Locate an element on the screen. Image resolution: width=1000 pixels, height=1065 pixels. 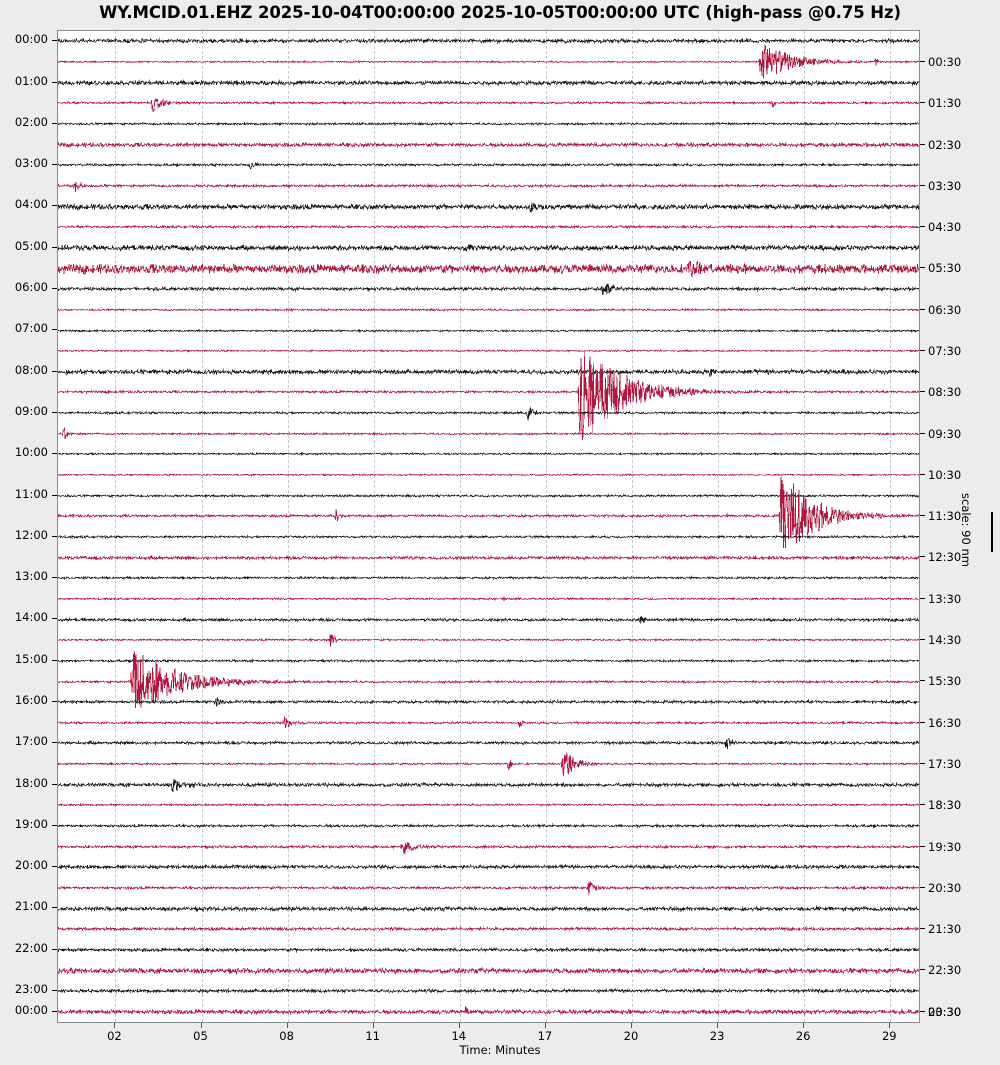
y-axis-label-left: 05:00 is located at coordinates (31, 245).